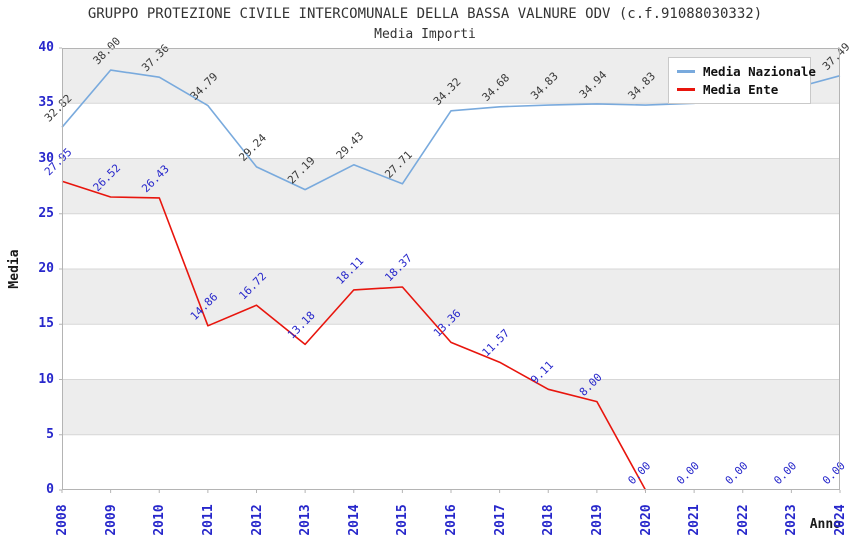 This screenshot has height=550, width=850. What do you see at coordinates (549, 520) in the screenshot?
I see `x-tick-label: 2018` at bounding box center [549, 520].